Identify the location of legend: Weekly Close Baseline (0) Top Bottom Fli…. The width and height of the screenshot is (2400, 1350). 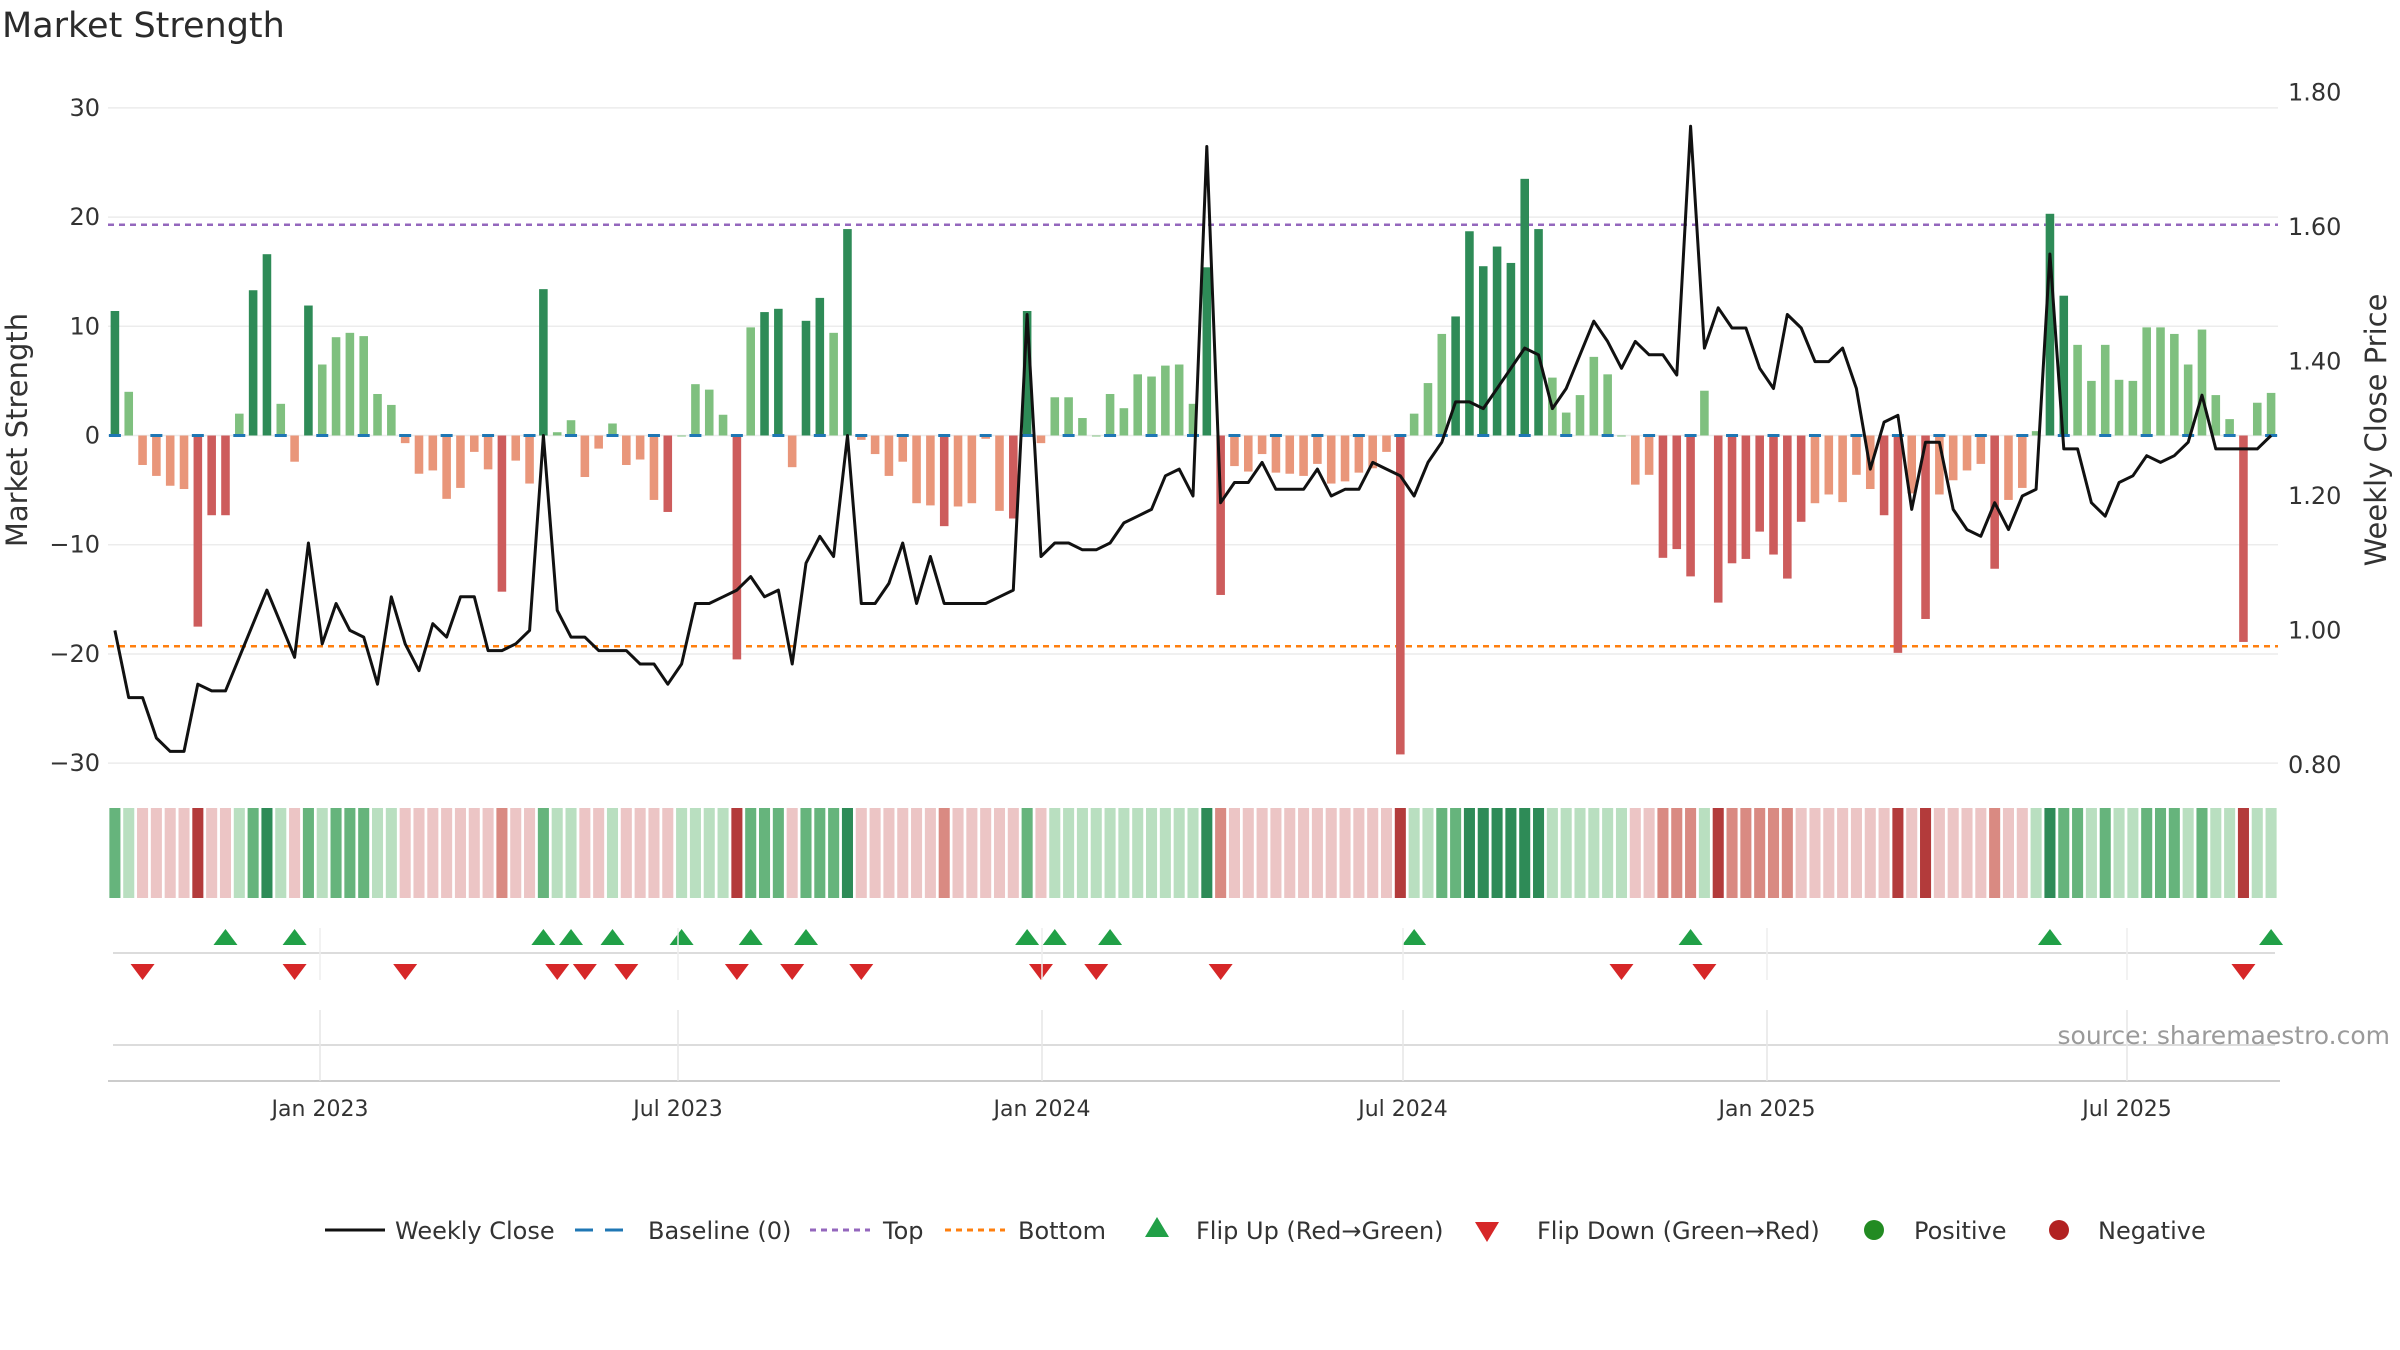
(1265, 1231).